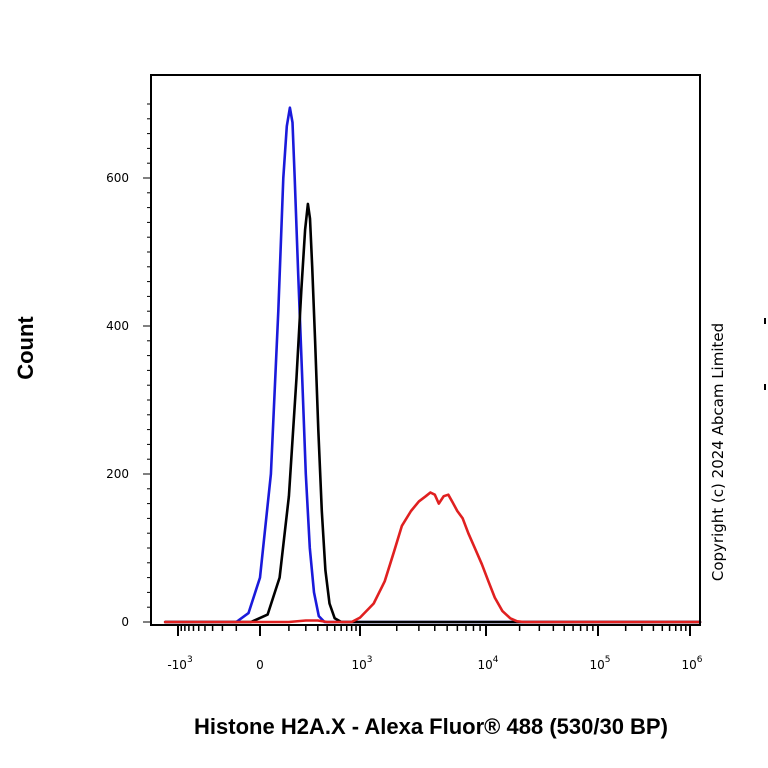  I want to click on y-tick-label: 600, so click(117, 178).